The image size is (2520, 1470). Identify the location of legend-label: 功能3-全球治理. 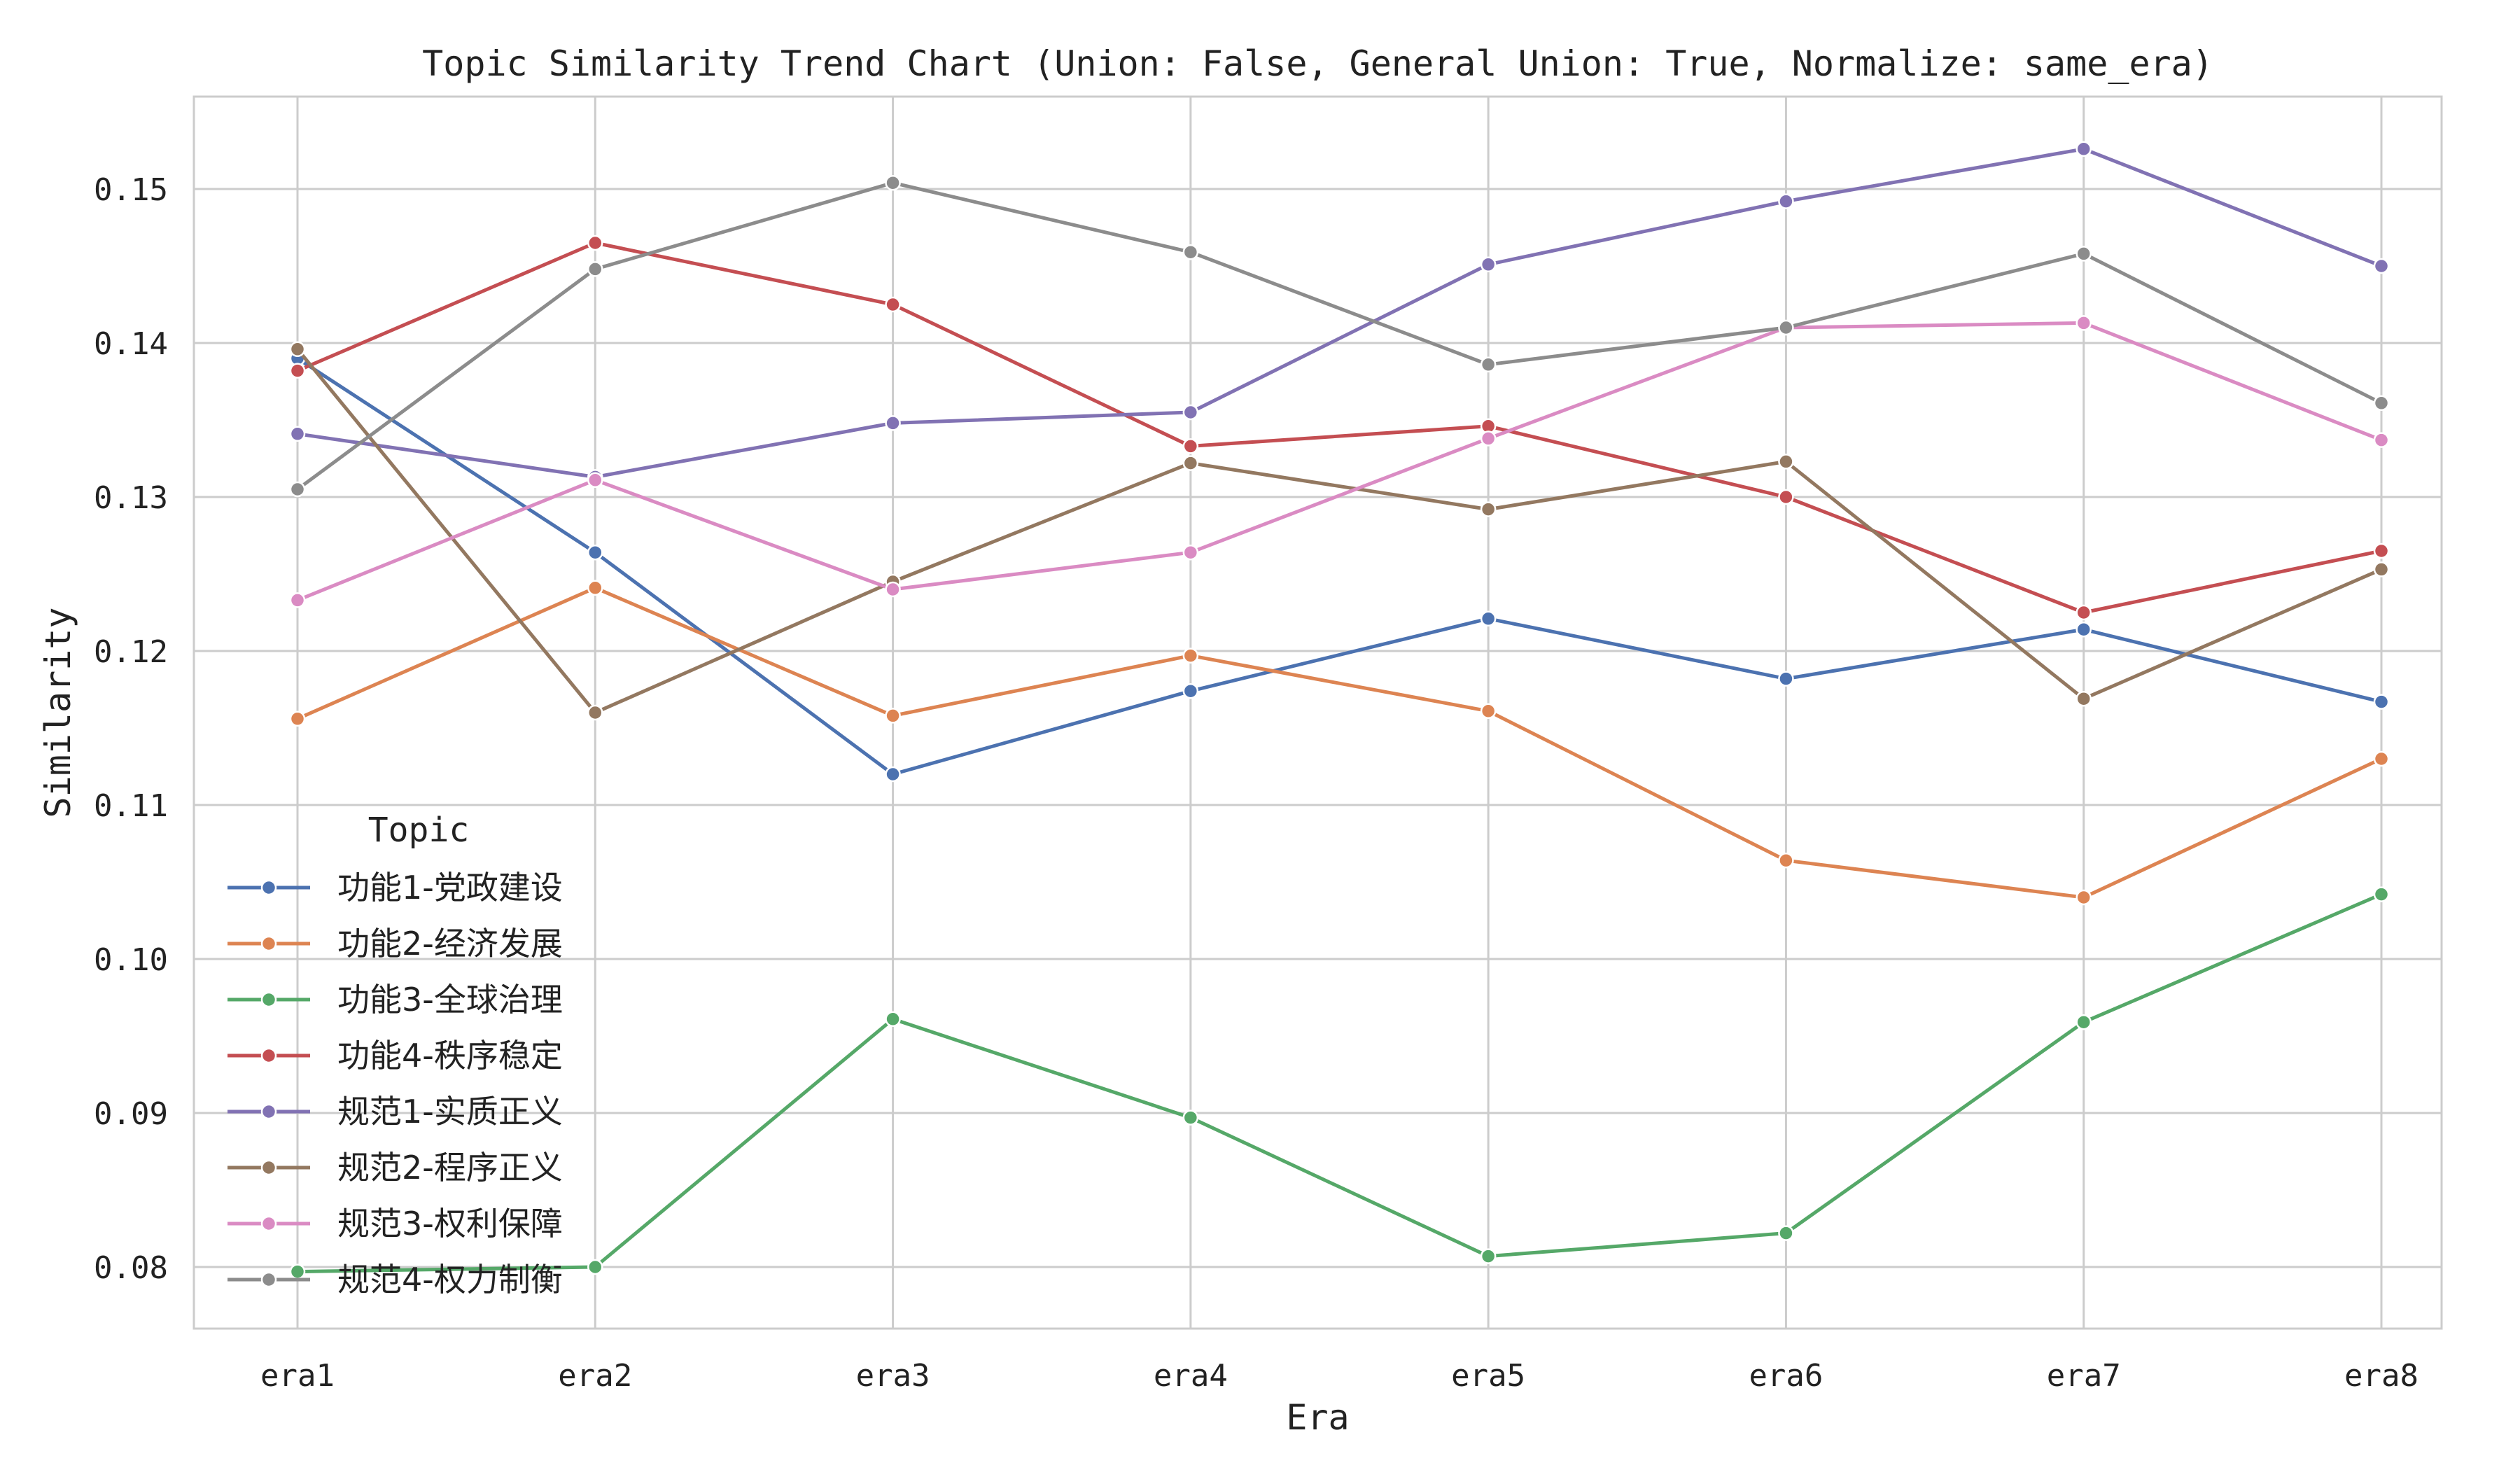
(450, 999).